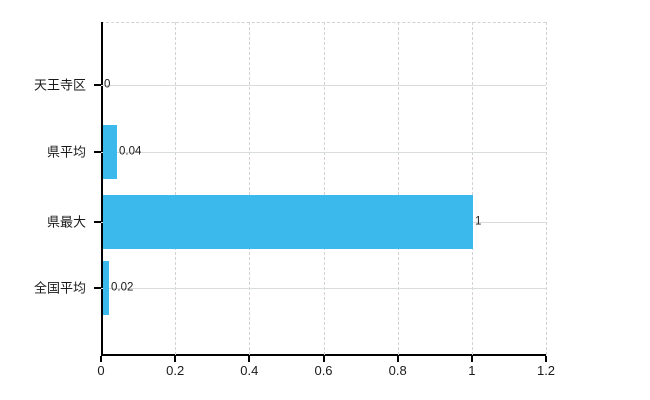 This screenshot has width=650, height=400. Describe the element at coordinates (66, 152) in the screenshot. I see `category-label: 県平均` at that location.